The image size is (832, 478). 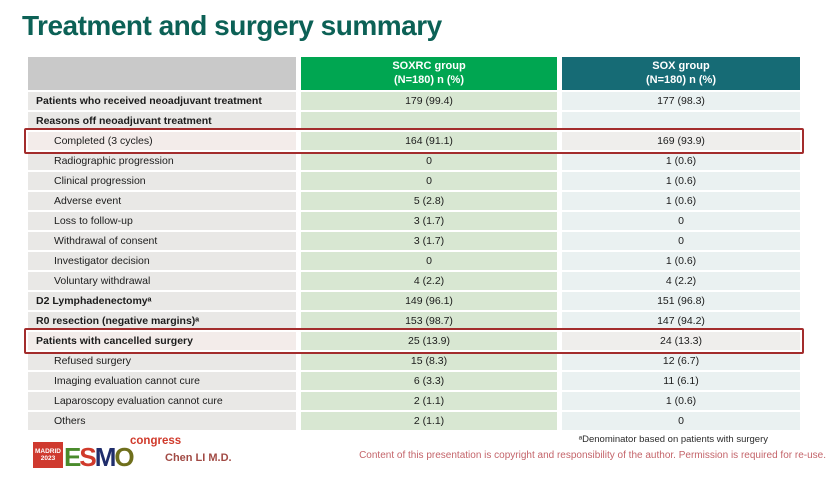 I want to click on madrid-2023-badge: MADRID 2023, so click(x=48, y=455).